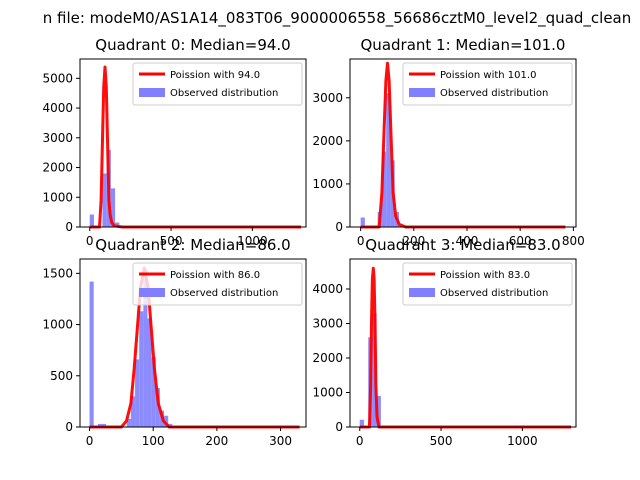  Describe the element at coordinates (57, 78) in the screenshot. I see `y-tick-label: 5000` at that location.